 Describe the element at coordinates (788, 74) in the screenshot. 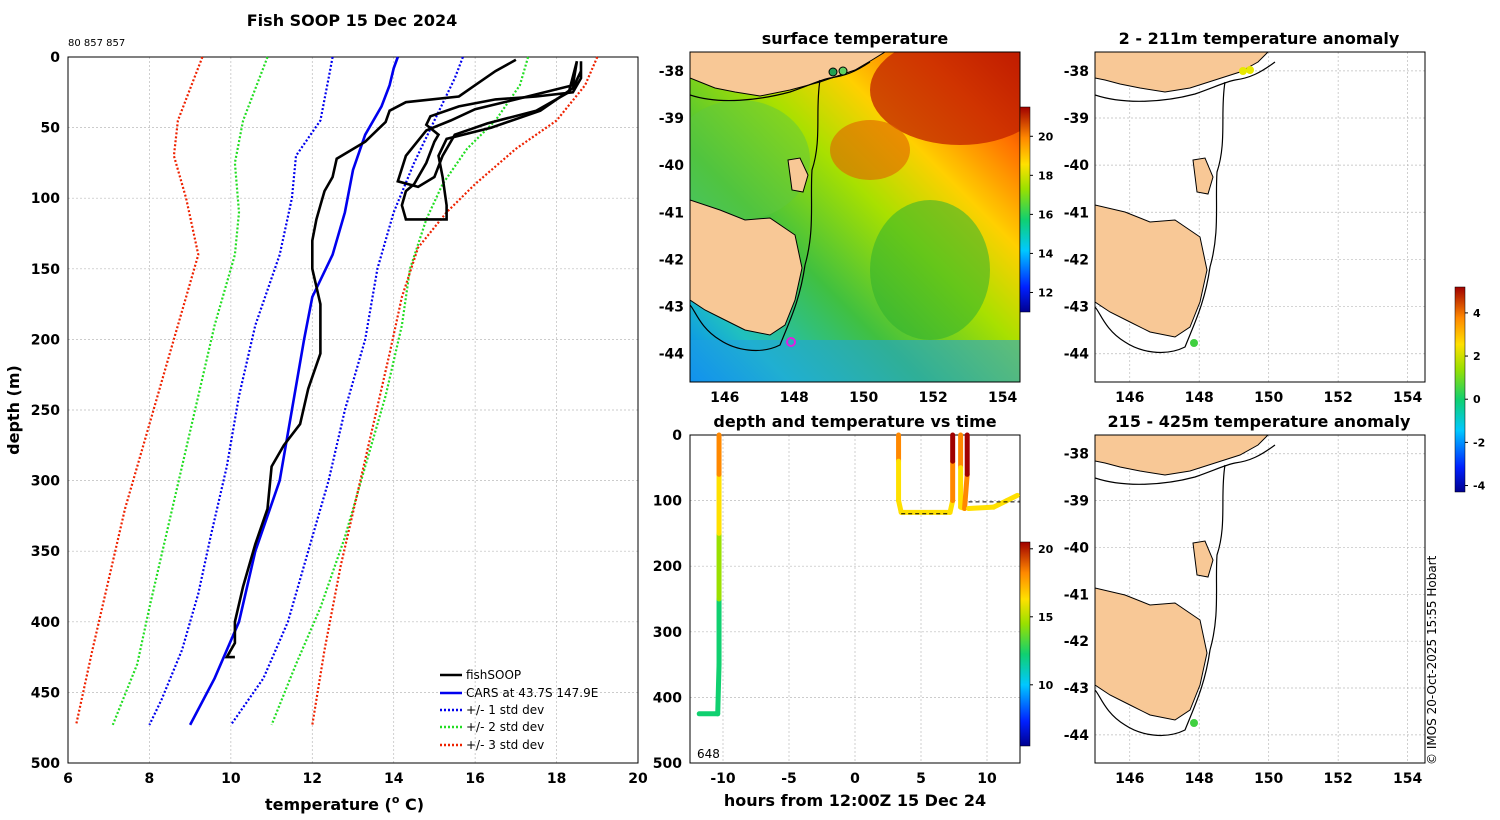

I see `sst-mainland` at that location.